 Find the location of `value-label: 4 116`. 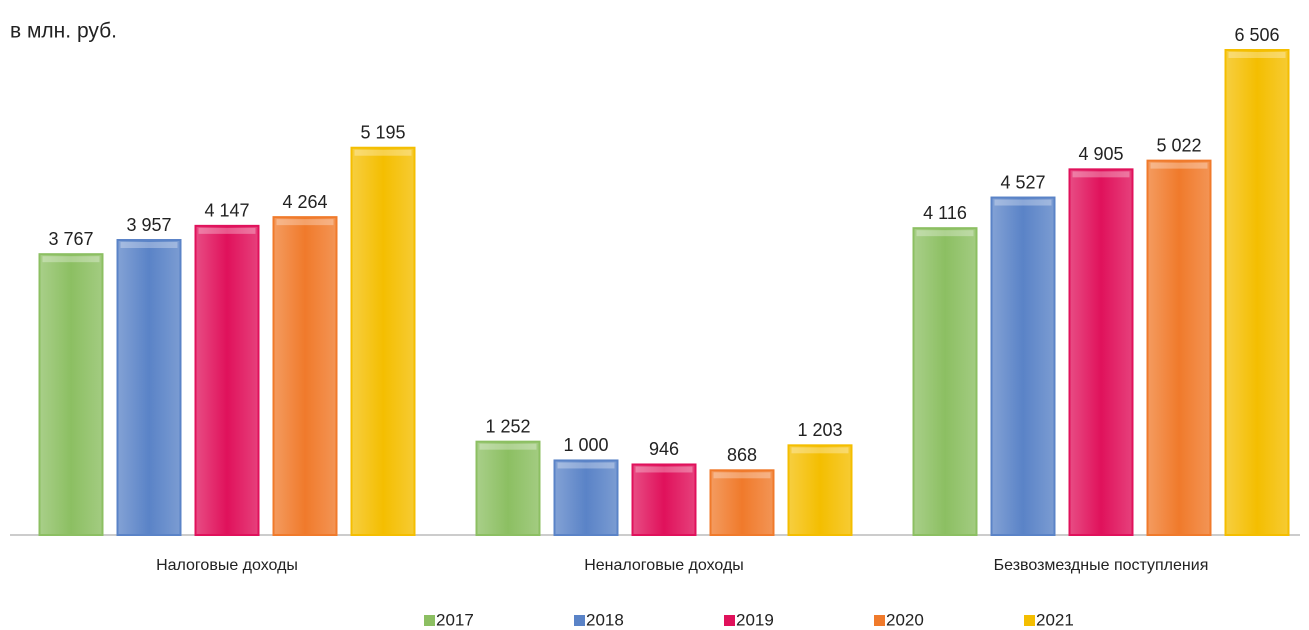

value-label: 4 116 is located at coordinates (945, 213).